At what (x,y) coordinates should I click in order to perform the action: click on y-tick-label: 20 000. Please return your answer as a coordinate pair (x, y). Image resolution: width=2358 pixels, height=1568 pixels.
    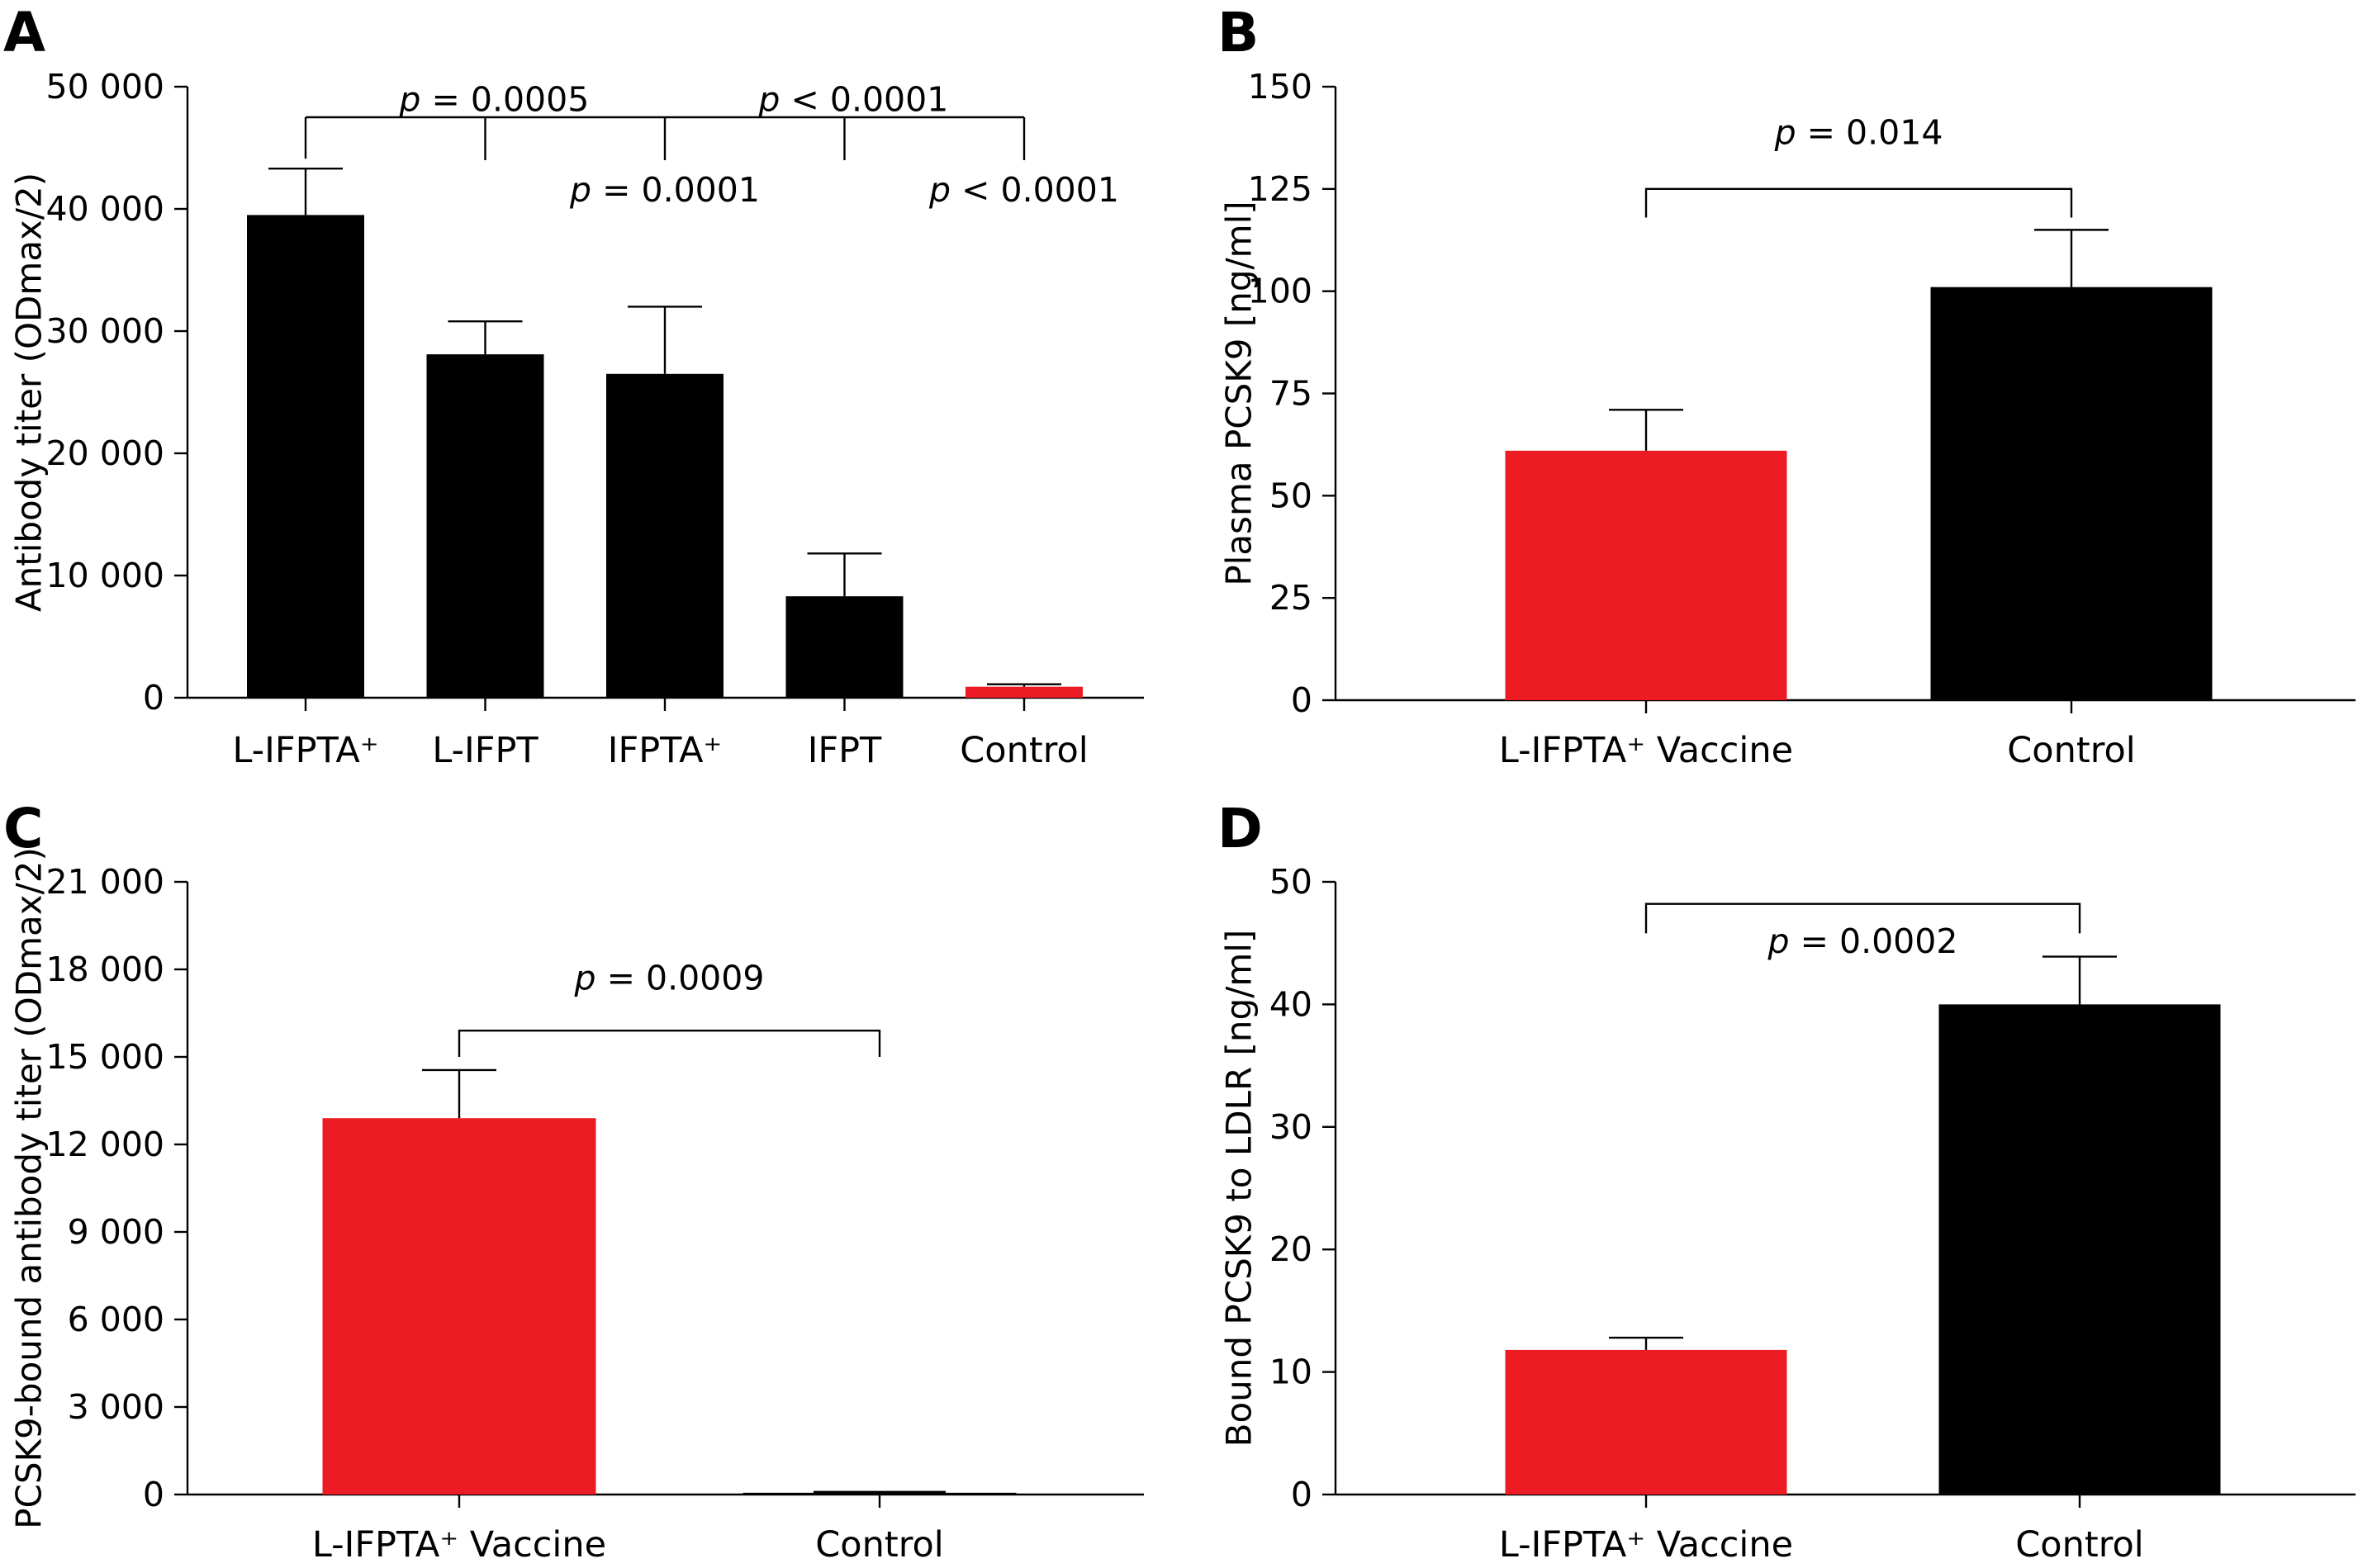
    Looking at the image, I should click on (105, 453).